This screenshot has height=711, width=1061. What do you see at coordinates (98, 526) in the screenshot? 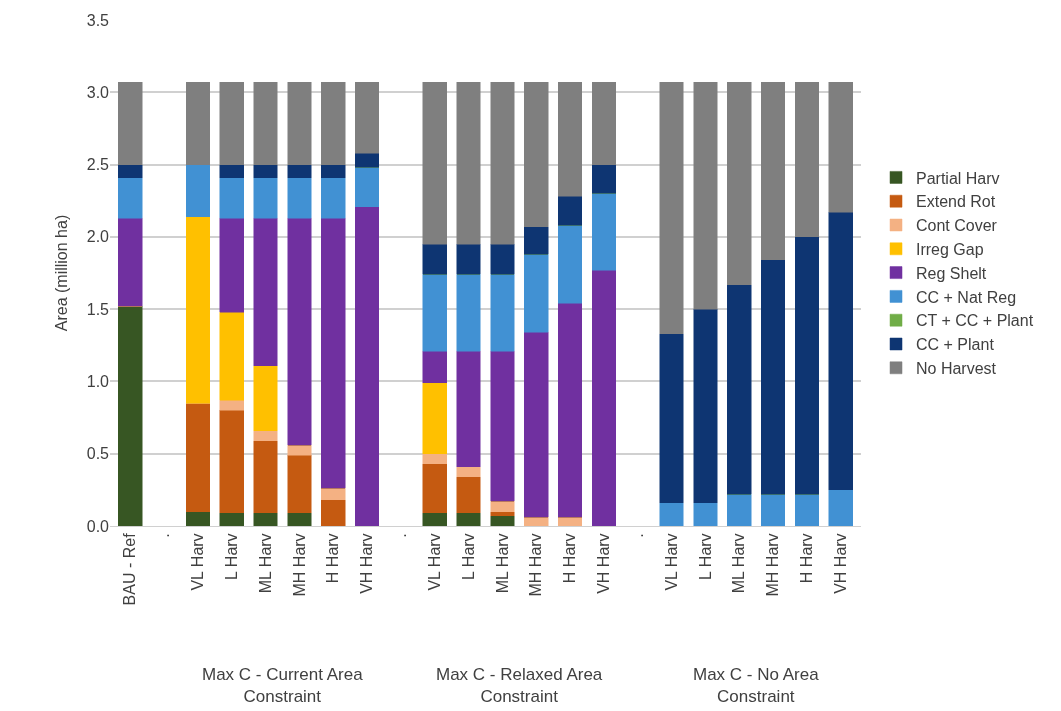
I see `y-tick-label: 0.0` at bounding box center [98, 526].